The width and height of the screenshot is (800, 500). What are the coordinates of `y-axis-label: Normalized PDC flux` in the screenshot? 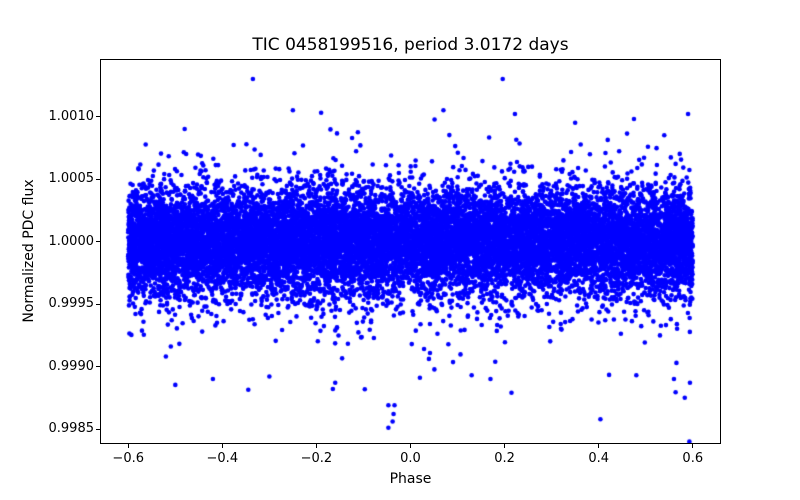 It's located at (29, 251).